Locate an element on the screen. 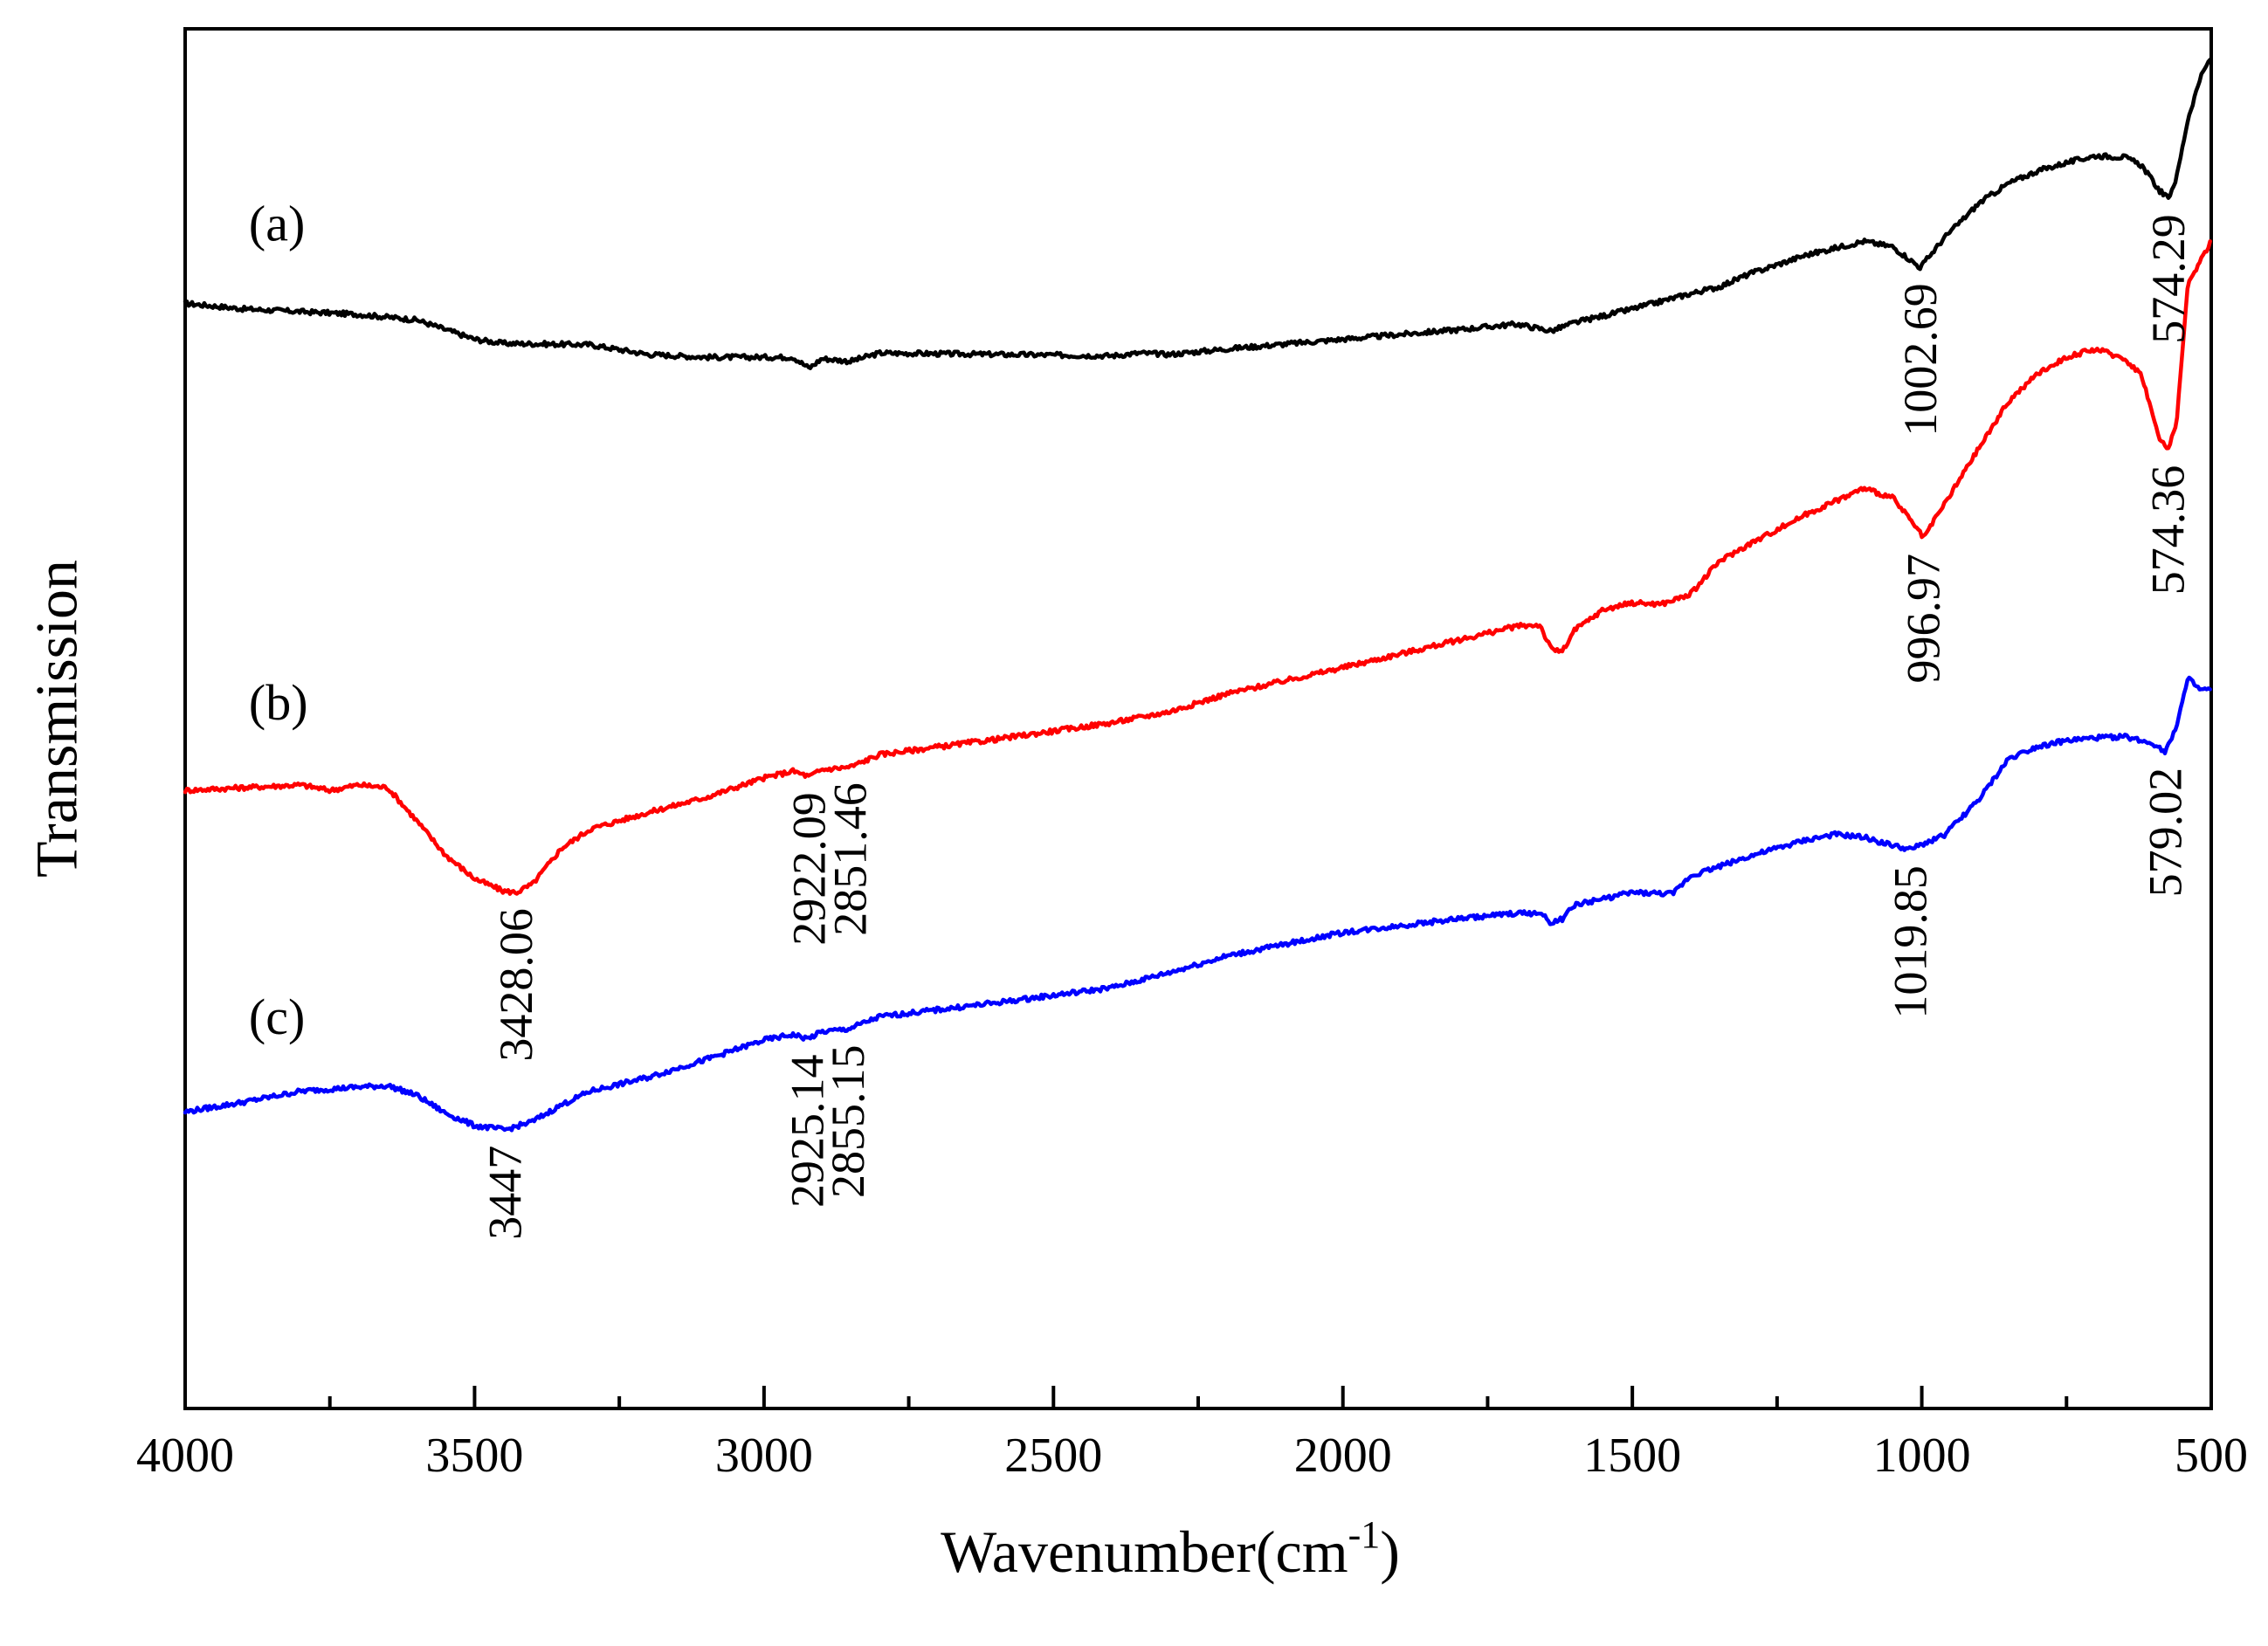 The height and width of the screenshot is (1646, 2268). y-axis-title: Transmission is located at coordinates (57, 719).